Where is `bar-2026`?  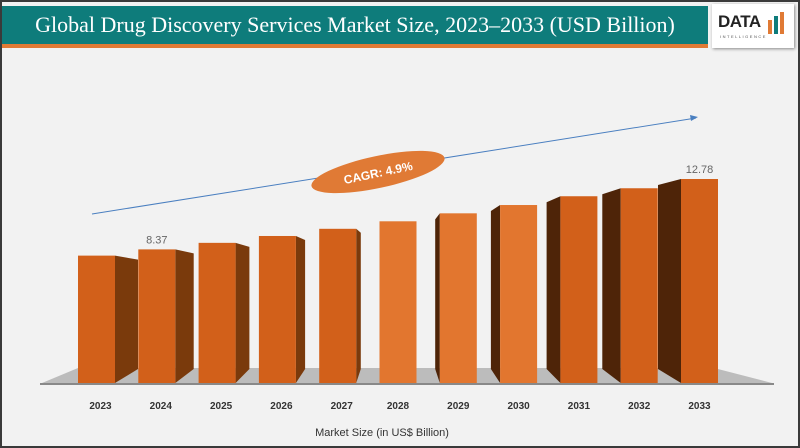 bar-2026 is located at coordinates (277, 309).